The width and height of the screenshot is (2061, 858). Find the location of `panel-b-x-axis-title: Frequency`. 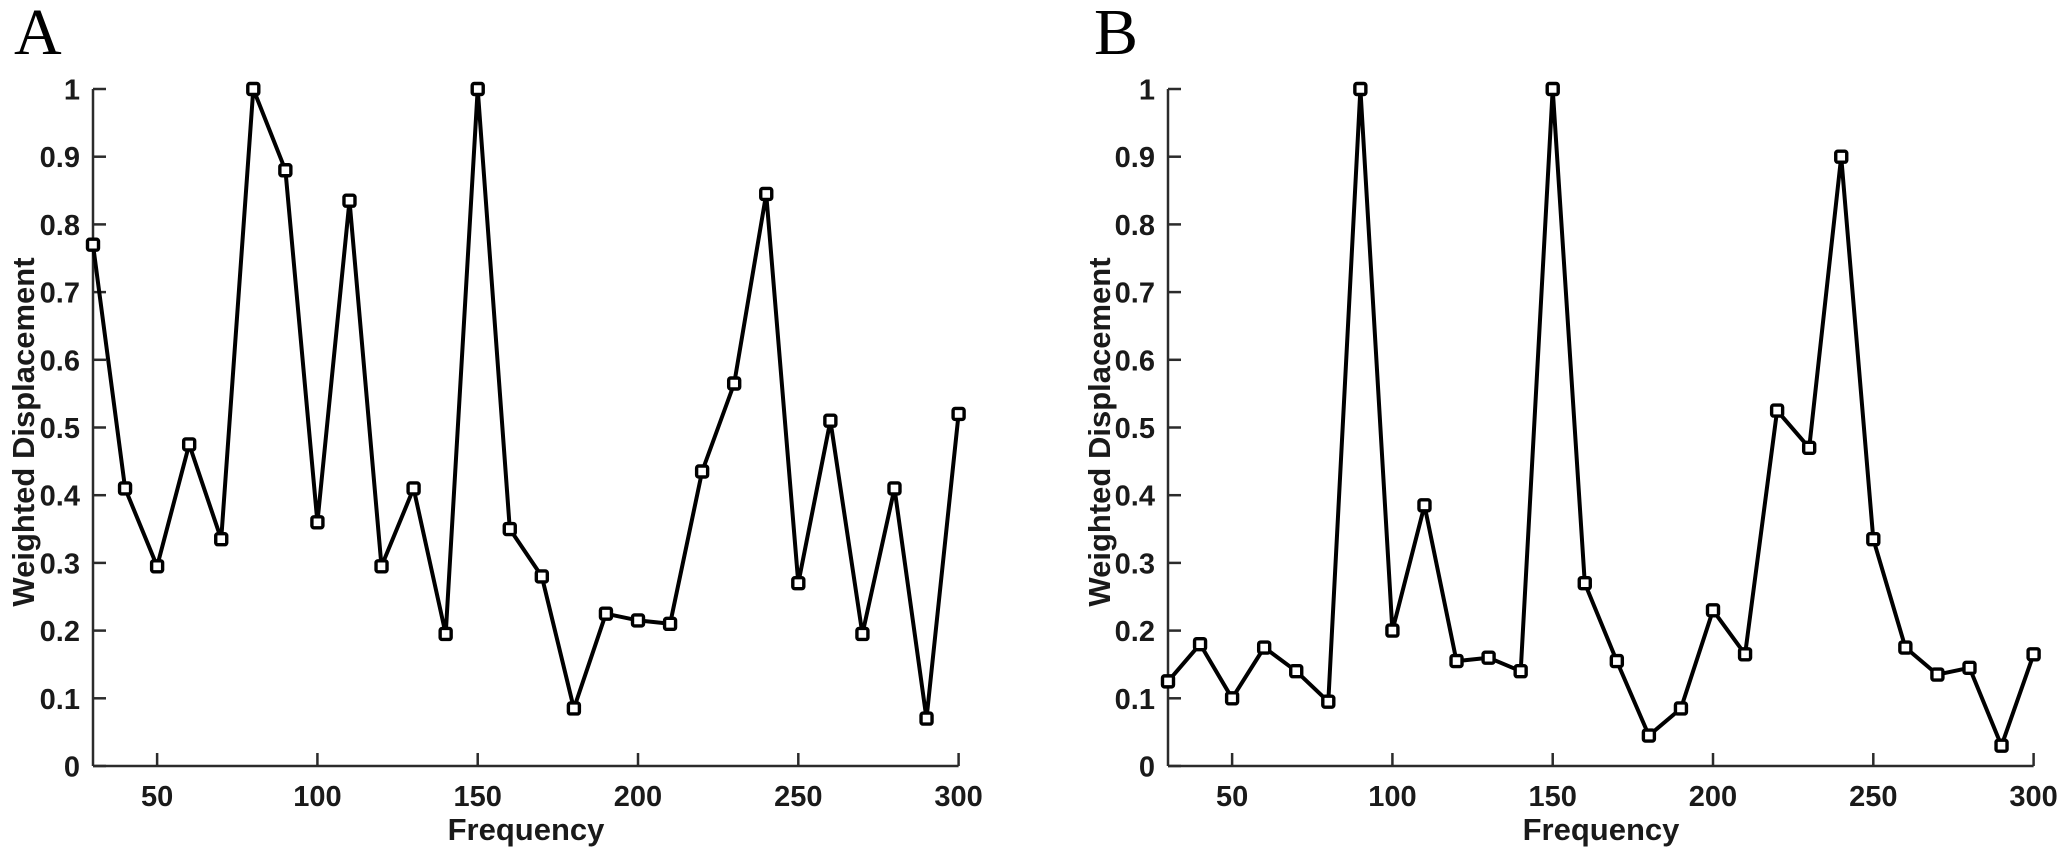

panel-b-x-axis-title: Frequency is located at coordinates (1601, 829).